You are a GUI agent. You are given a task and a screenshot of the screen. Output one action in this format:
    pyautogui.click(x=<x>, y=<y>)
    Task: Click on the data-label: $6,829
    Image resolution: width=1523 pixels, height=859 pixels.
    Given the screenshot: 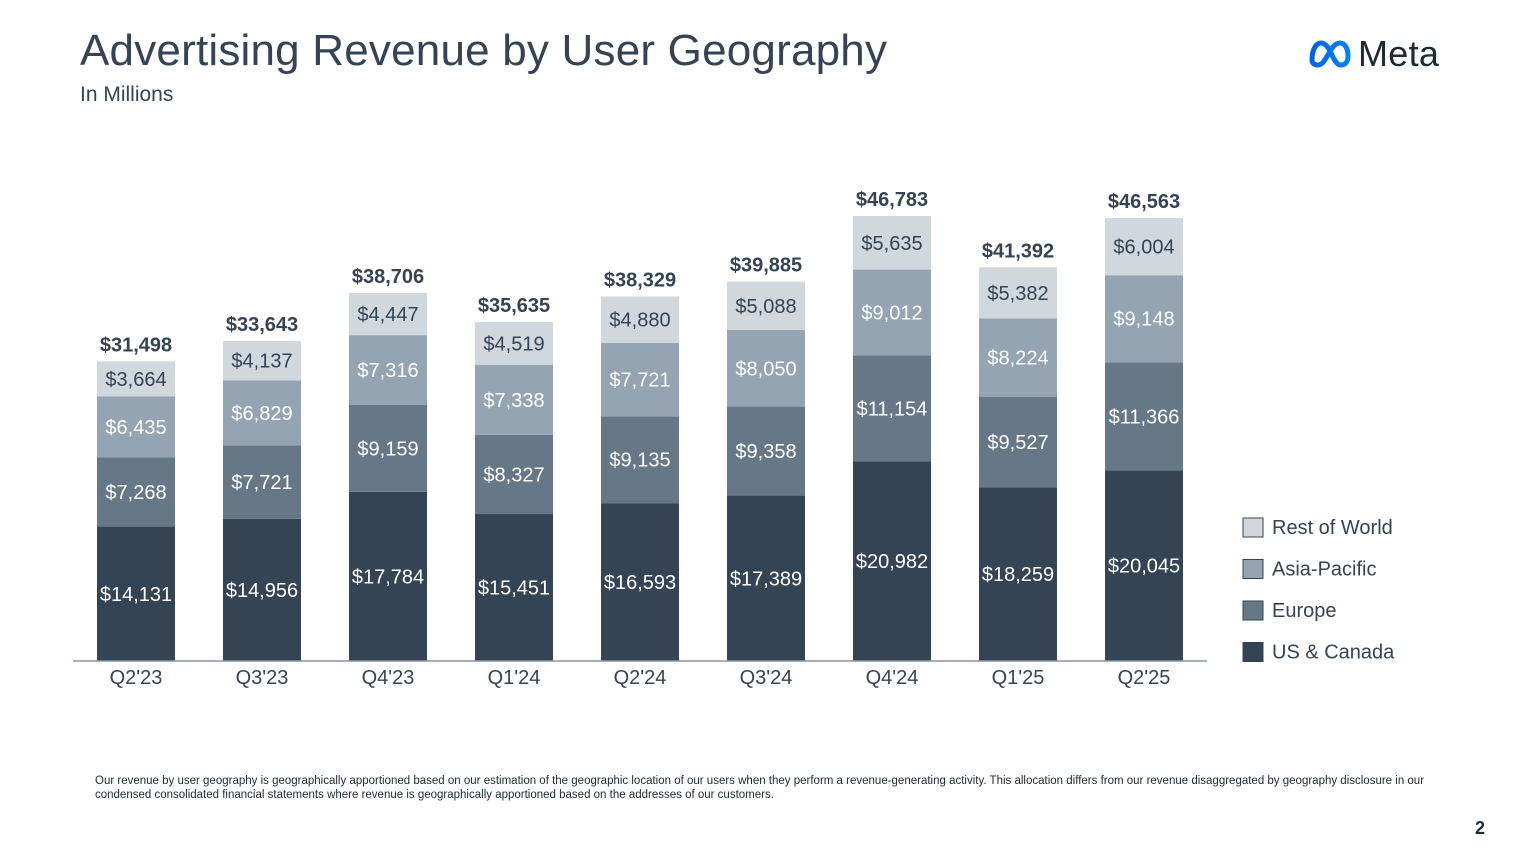 What is the action you would take?
    pyautogui.click(x=261, y=414)
    